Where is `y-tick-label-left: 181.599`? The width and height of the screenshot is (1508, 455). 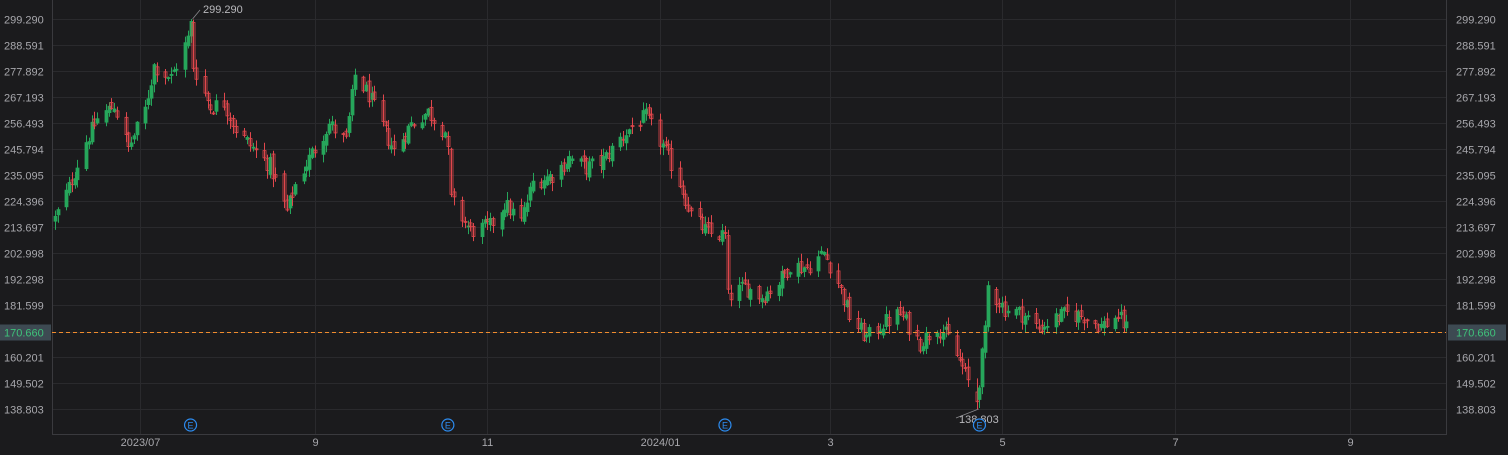 y-tick-label-left: 181.599 is located at coordinates (24, 307).